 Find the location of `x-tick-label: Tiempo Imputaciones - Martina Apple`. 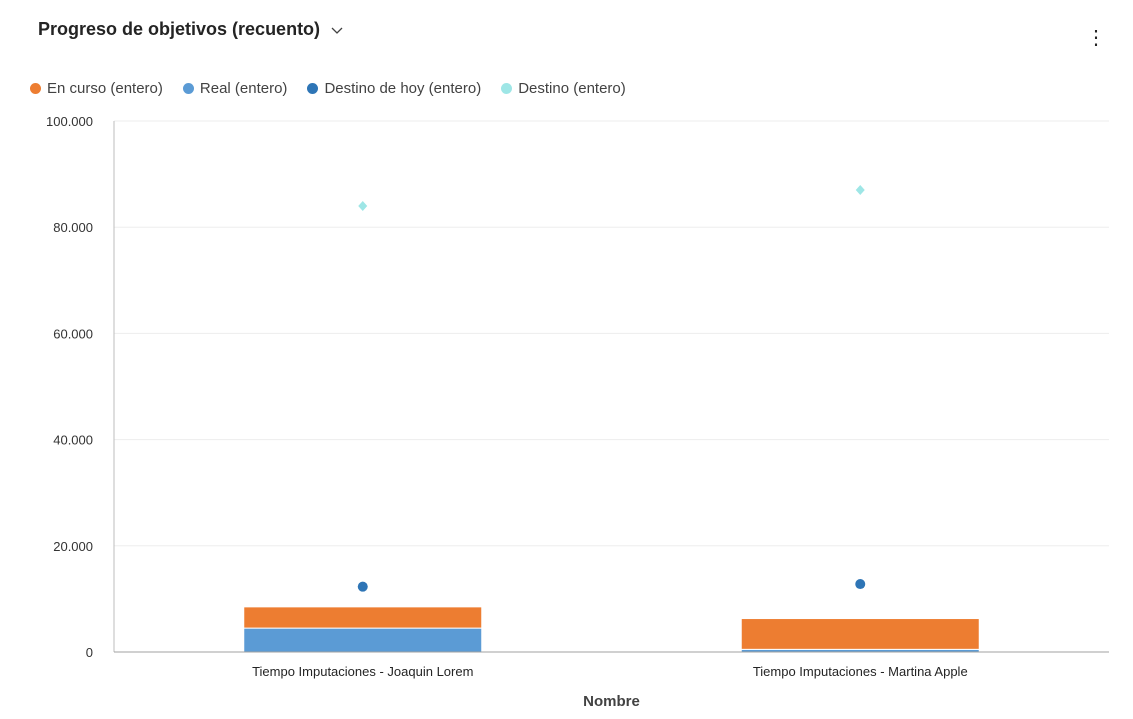

x-tick-label: Tiempo Imputaciones - Martina Apple is located at coordinates (860, 671).